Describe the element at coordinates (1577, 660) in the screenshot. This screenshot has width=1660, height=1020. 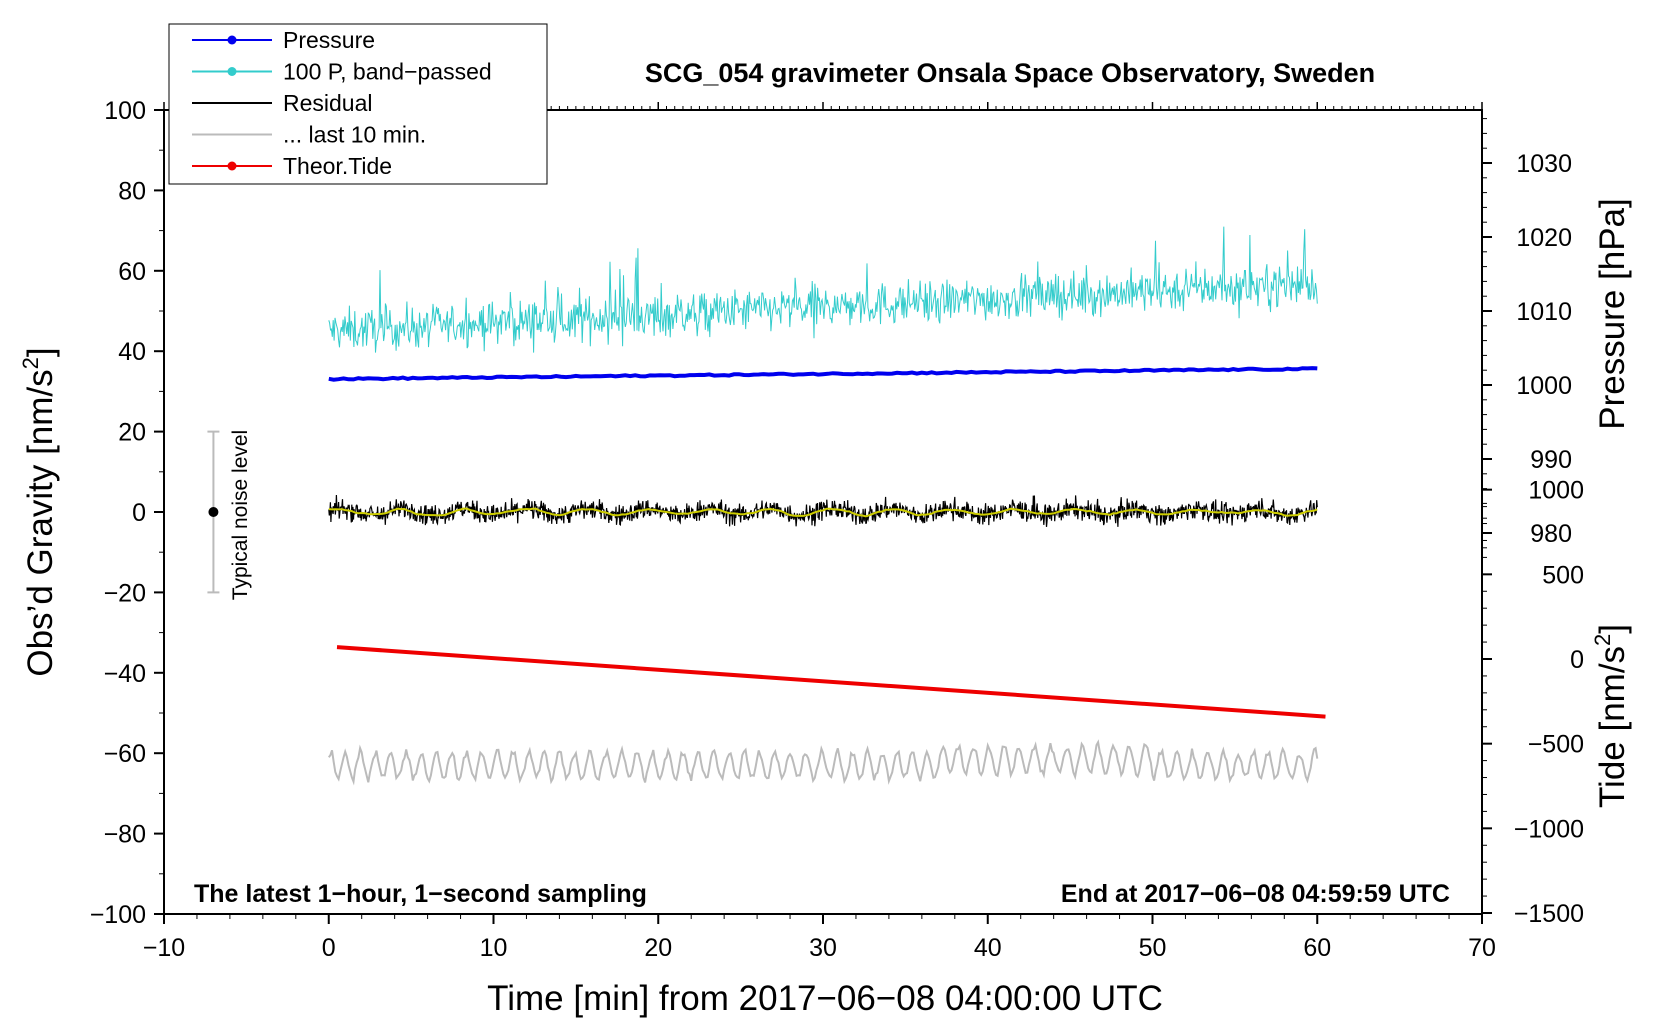
I see `tide-tick-label: 0` at that location.